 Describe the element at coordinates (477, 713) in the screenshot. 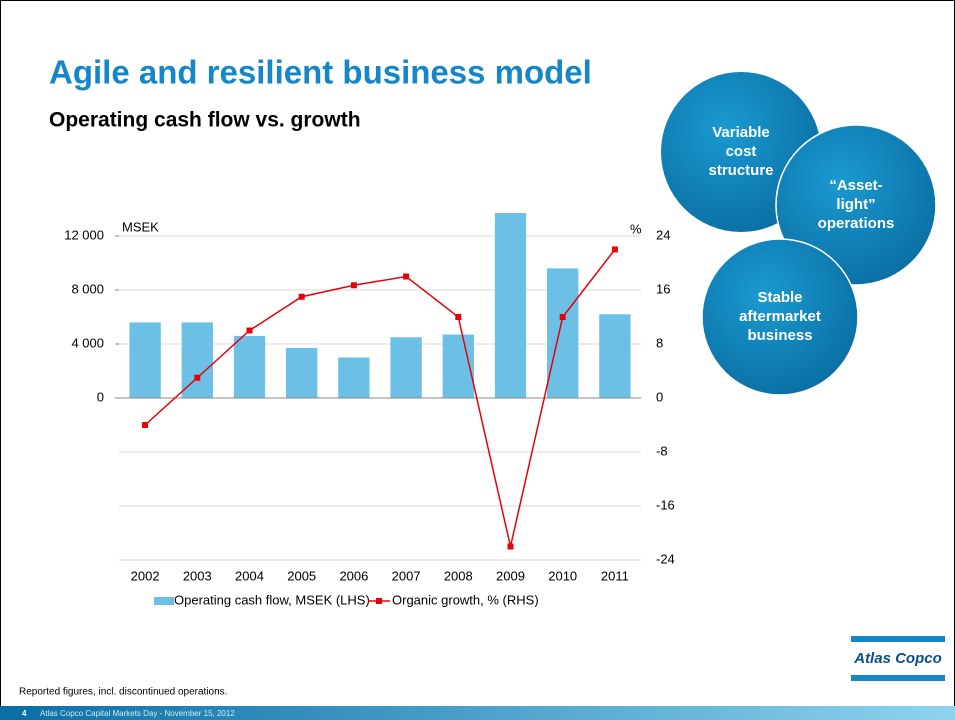

I see `footer-bar` at that location.